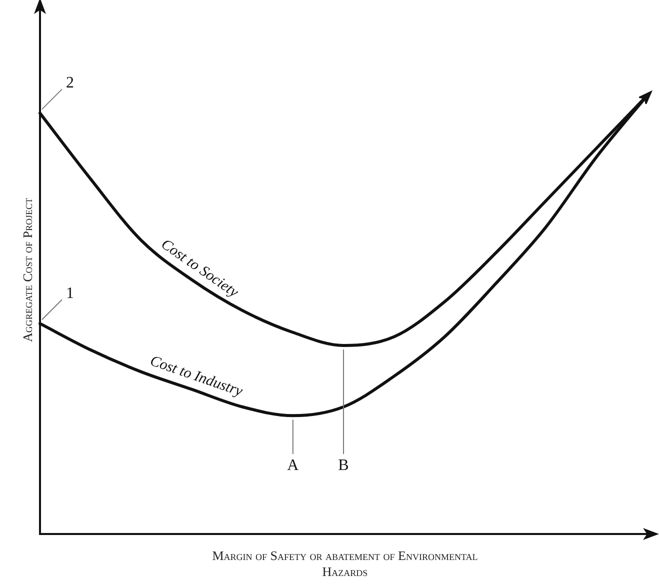 This screenshot has height=584, width=659. I want to click on annotation: A, so click(293, 465).